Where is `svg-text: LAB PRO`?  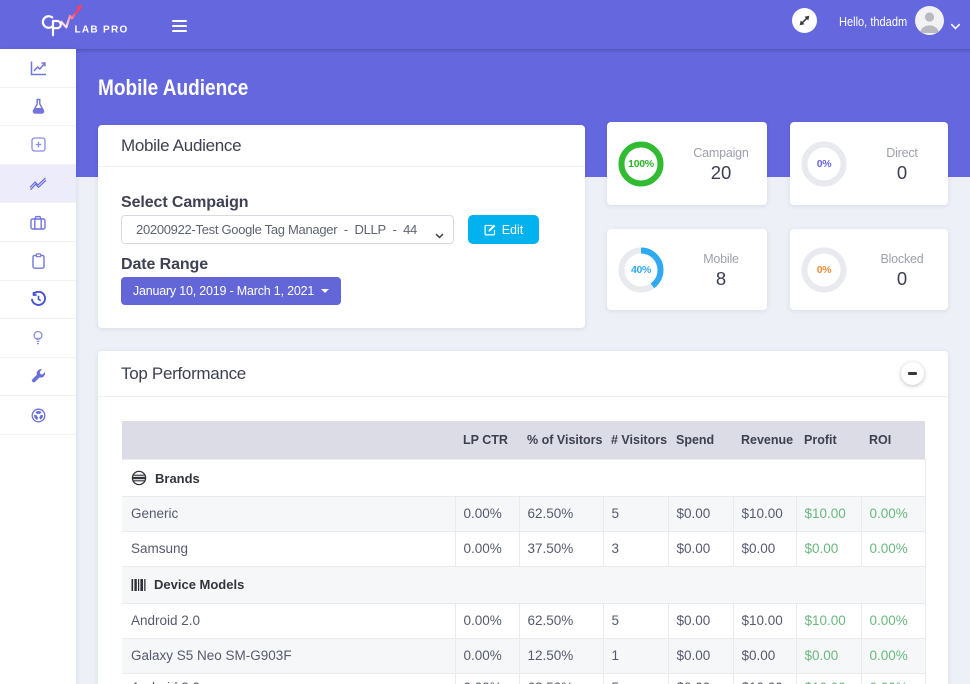 svg-text: LAB PRO is located at coordinates (102, 30).